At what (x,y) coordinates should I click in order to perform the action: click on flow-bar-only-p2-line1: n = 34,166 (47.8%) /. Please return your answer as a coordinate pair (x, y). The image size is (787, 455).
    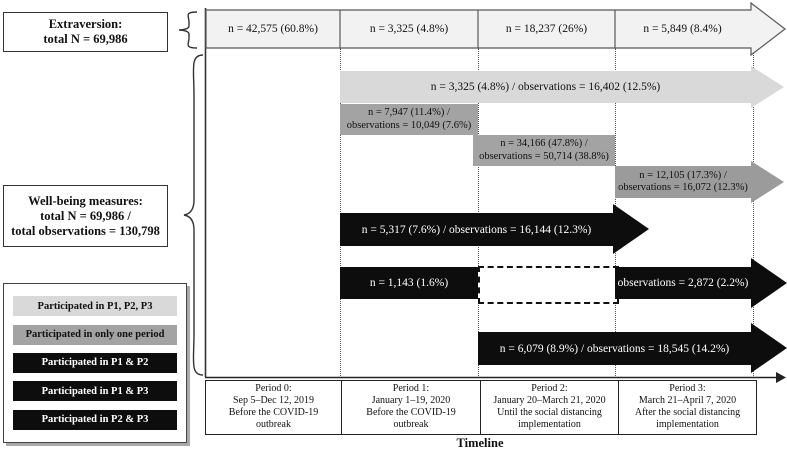
    Looking at the image, I should click on (544, 143).